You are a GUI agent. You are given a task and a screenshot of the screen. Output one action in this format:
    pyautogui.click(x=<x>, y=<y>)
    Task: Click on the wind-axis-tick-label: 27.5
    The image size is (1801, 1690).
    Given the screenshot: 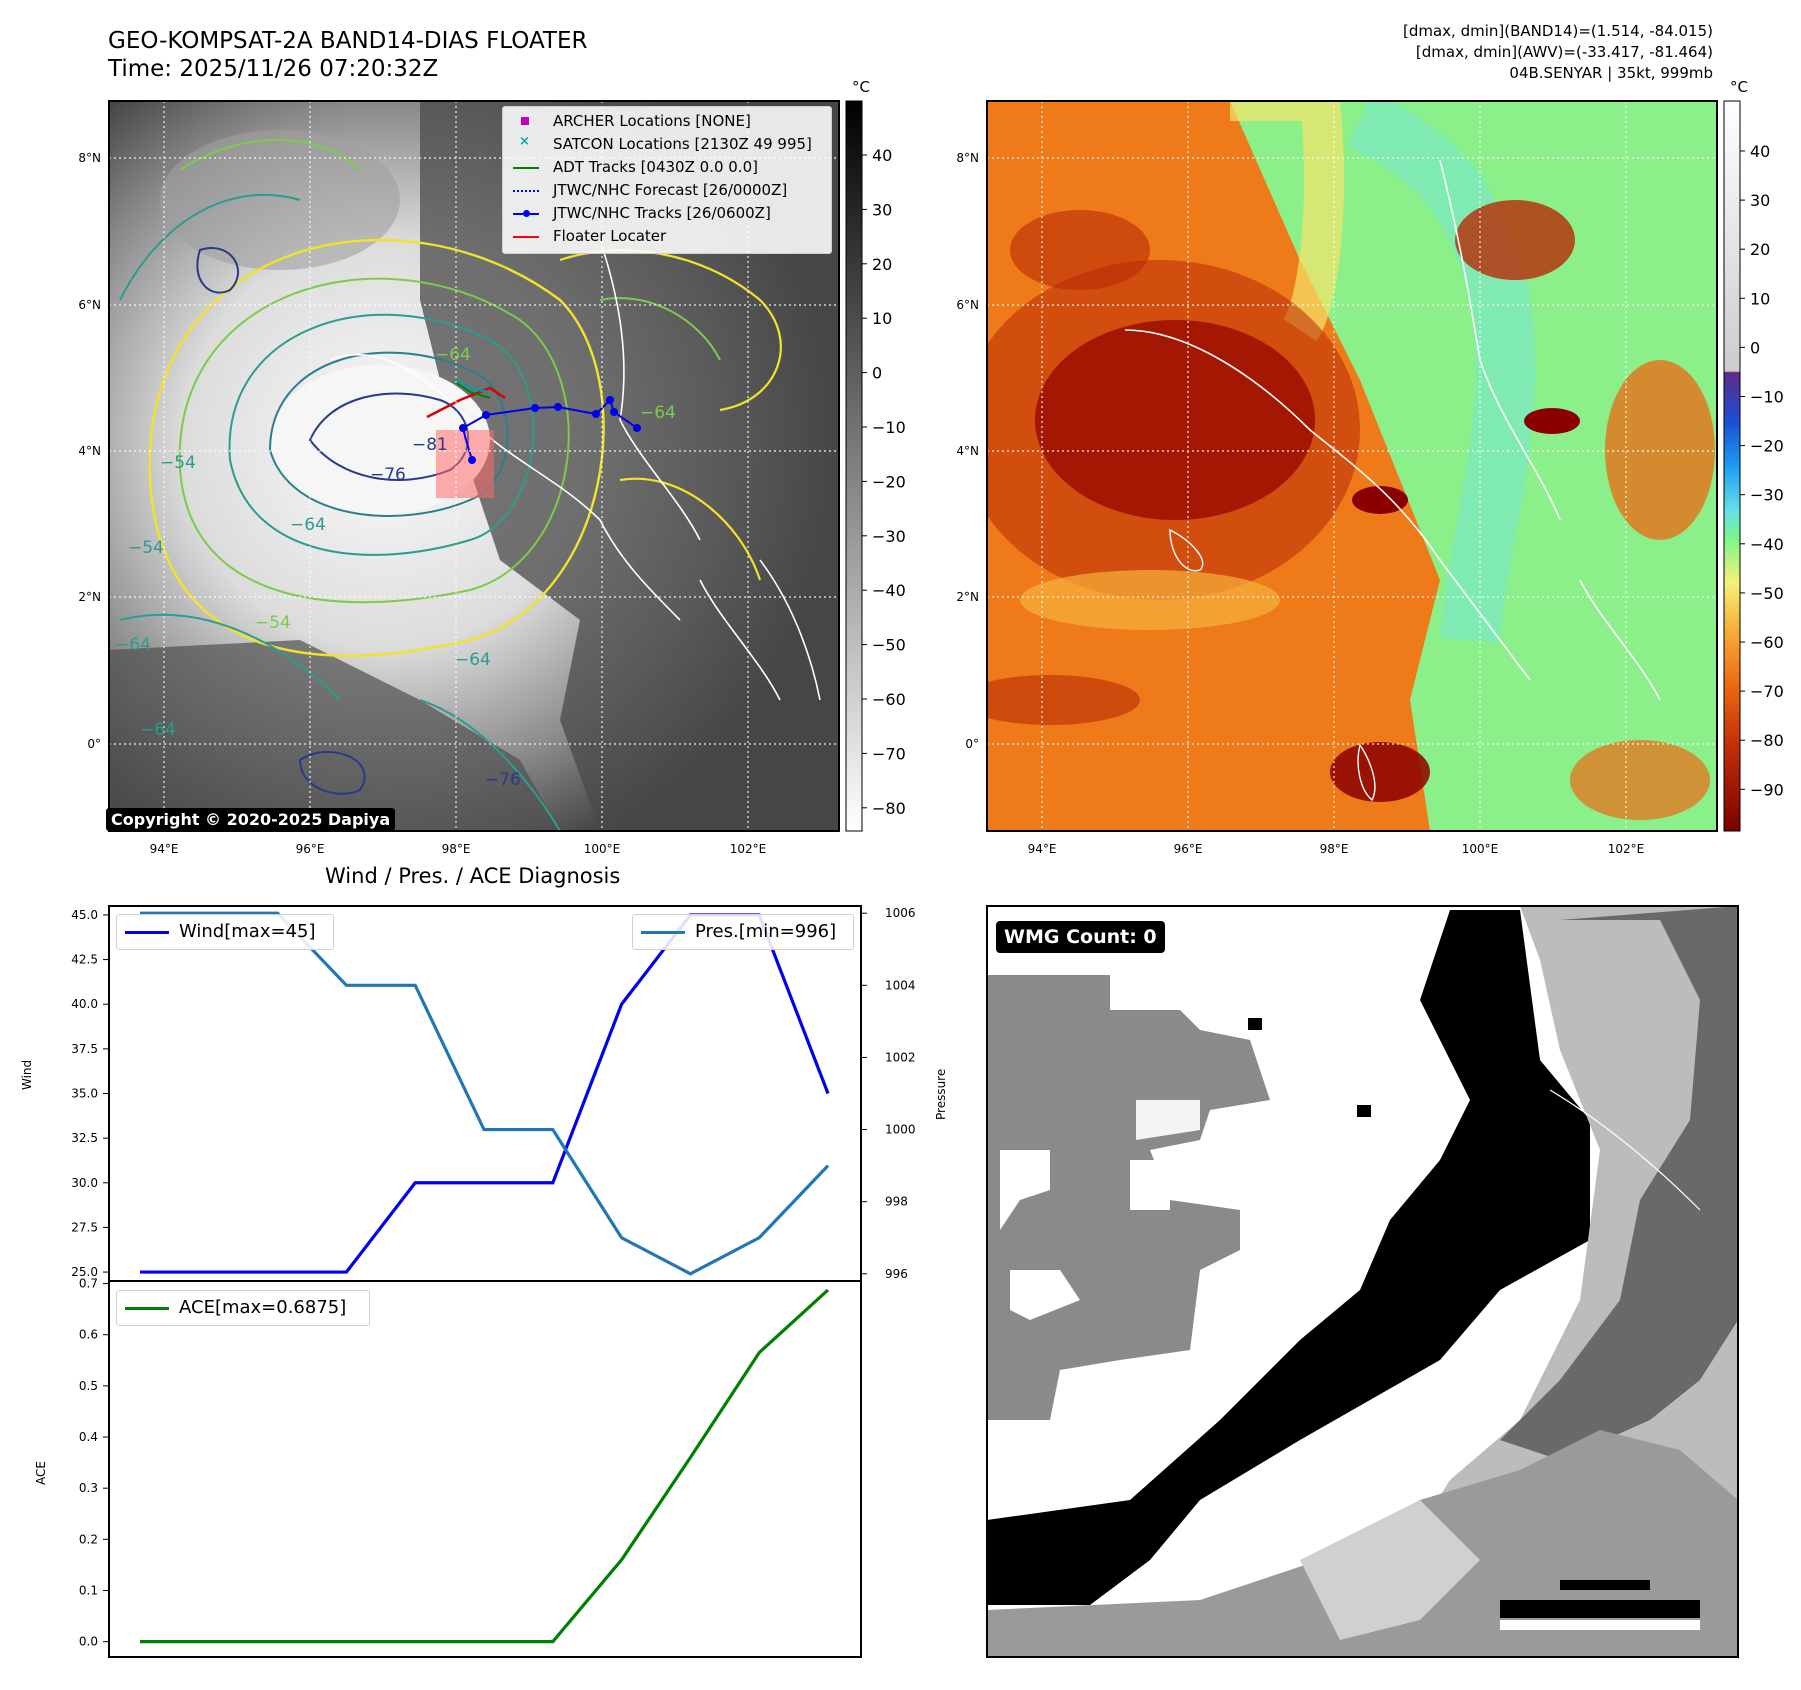 What is the action you would take?
    pyautogui.click(x=84, y=1227)
    